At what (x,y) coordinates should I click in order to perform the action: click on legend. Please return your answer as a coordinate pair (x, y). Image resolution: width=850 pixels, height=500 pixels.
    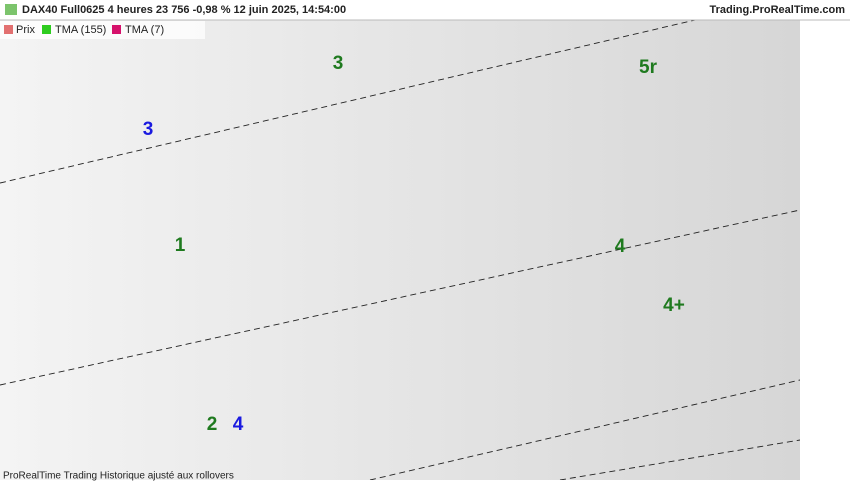
    Looking at the image, I should click on (102, 30).